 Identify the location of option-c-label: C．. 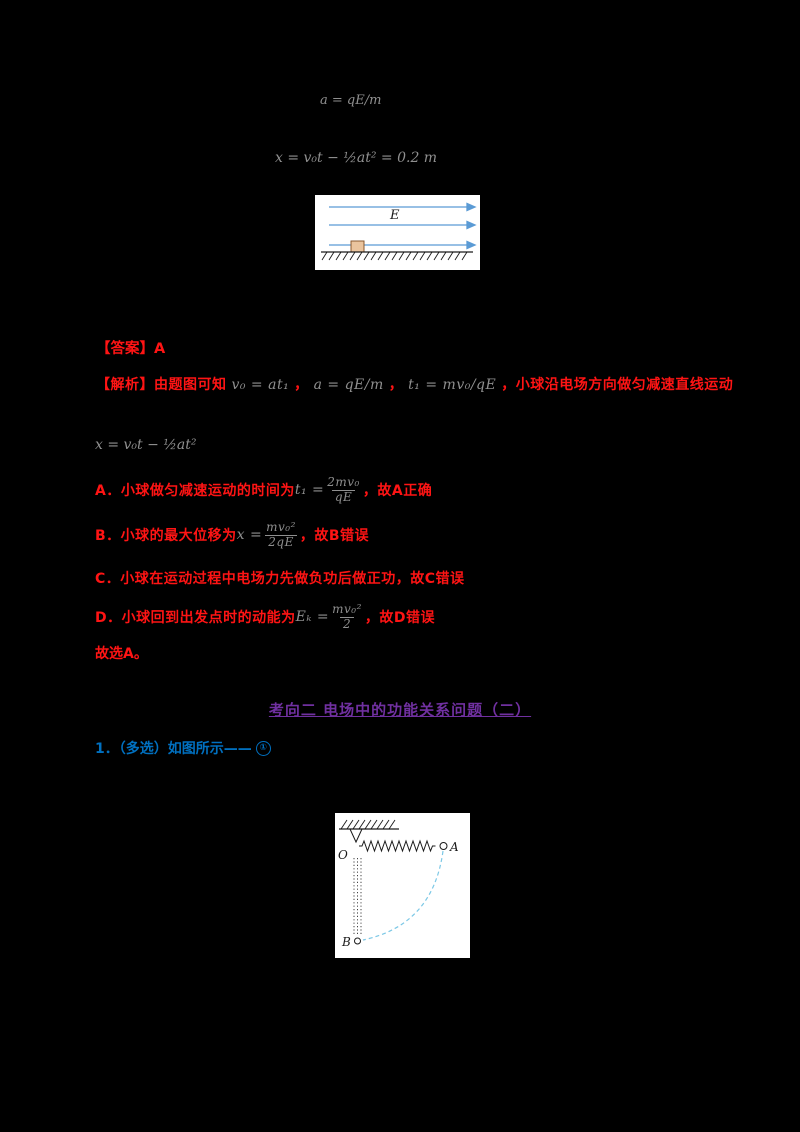
(108, 579).